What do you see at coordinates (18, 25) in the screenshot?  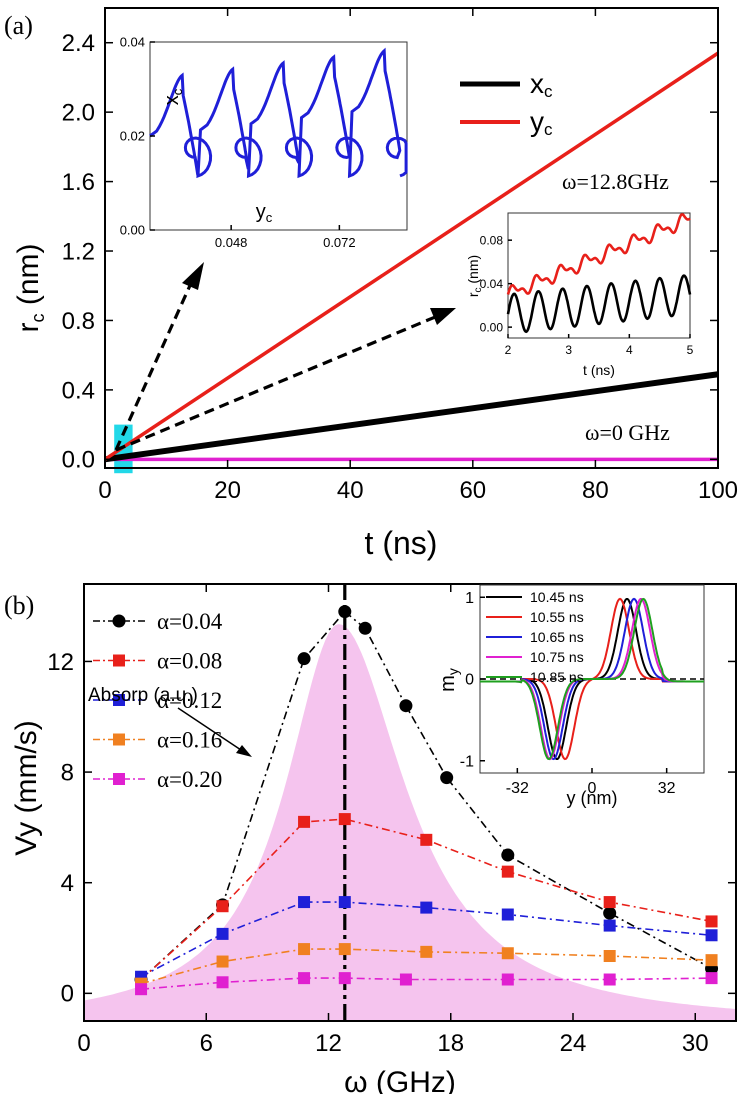 I see `panel-label-a: (a)` at bounding box center [18, 25].